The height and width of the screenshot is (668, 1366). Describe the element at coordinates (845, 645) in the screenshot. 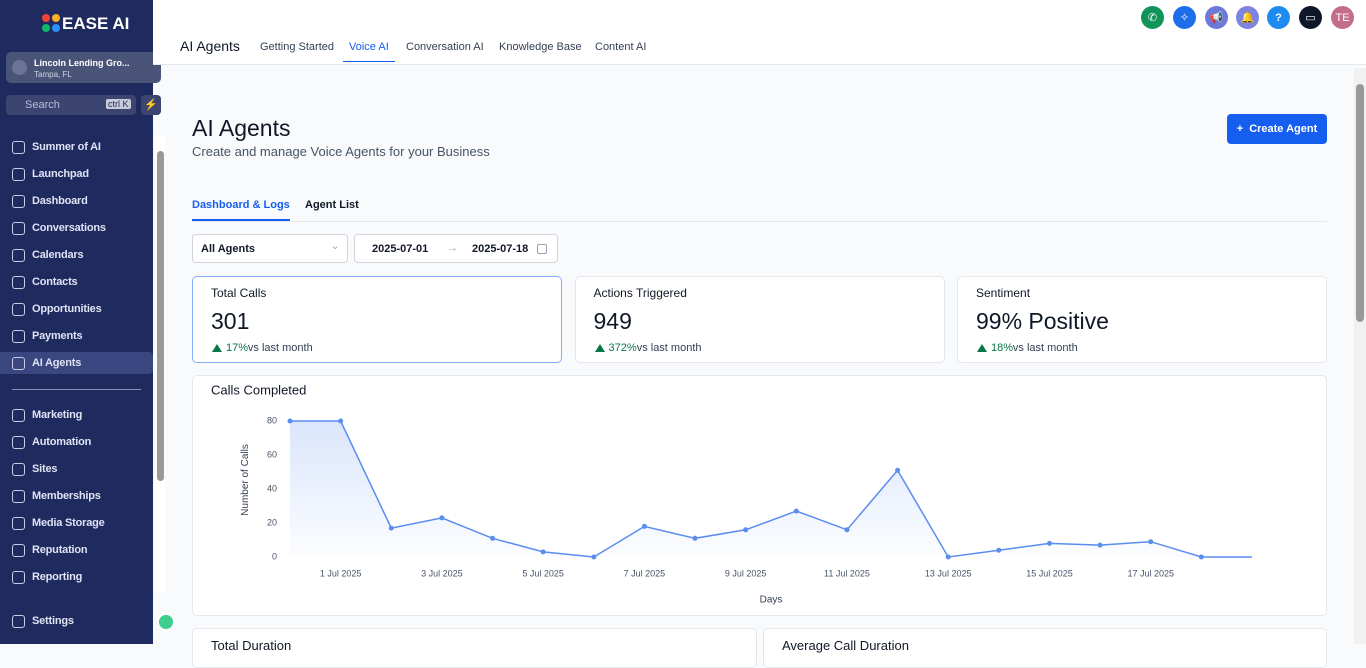

I see `card-title: Average Call Duration` at that location.